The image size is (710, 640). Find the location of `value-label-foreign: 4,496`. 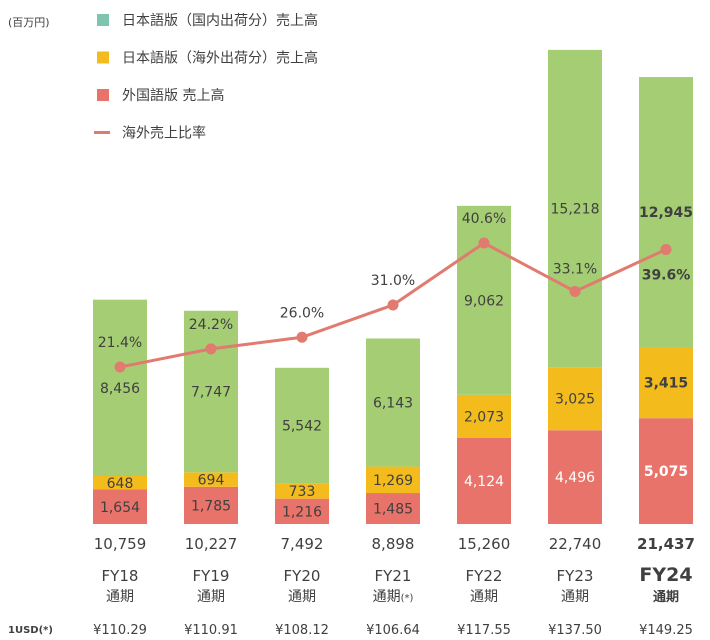

value-label-foreign: 4,496 is located at coordinates (575, 478).